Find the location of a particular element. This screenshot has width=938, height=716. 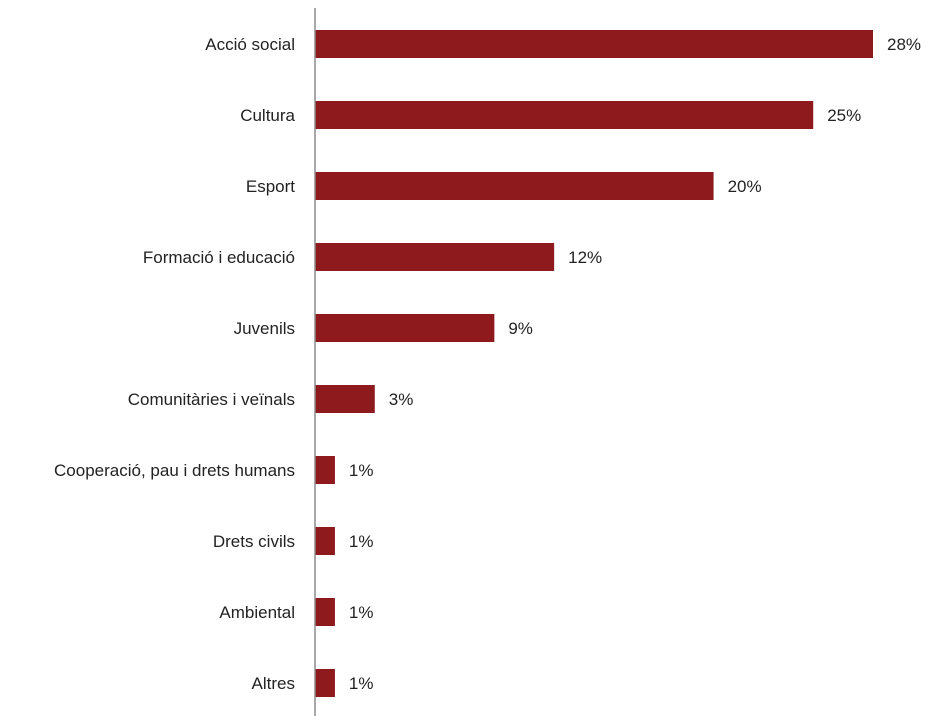

category-label-7: Drets civils is located at coordinates (254, 541).